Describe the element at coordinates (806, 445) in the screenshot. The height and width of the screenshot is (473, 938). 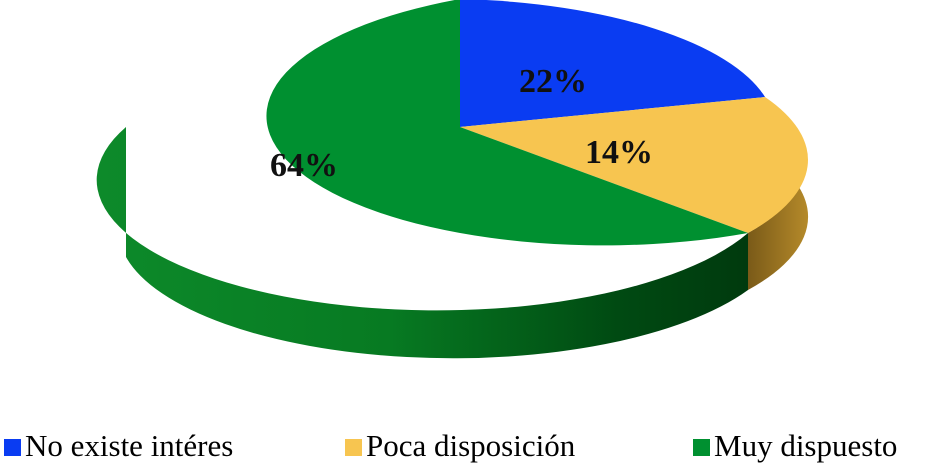
I see `legend-label: Muy dispuesto` at that location.